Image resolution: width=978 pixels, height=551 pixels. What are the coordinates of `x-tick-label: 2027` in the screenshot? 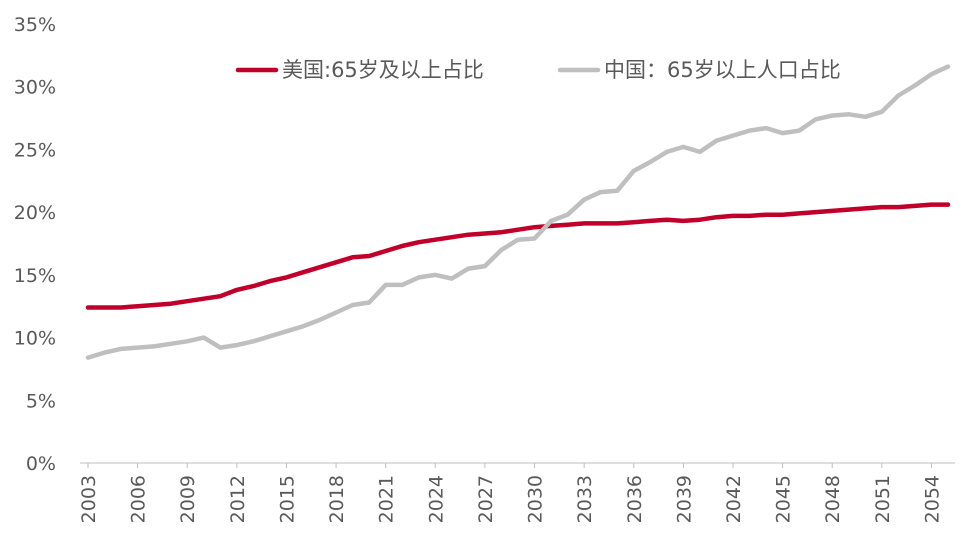 It's located at (486, 499).